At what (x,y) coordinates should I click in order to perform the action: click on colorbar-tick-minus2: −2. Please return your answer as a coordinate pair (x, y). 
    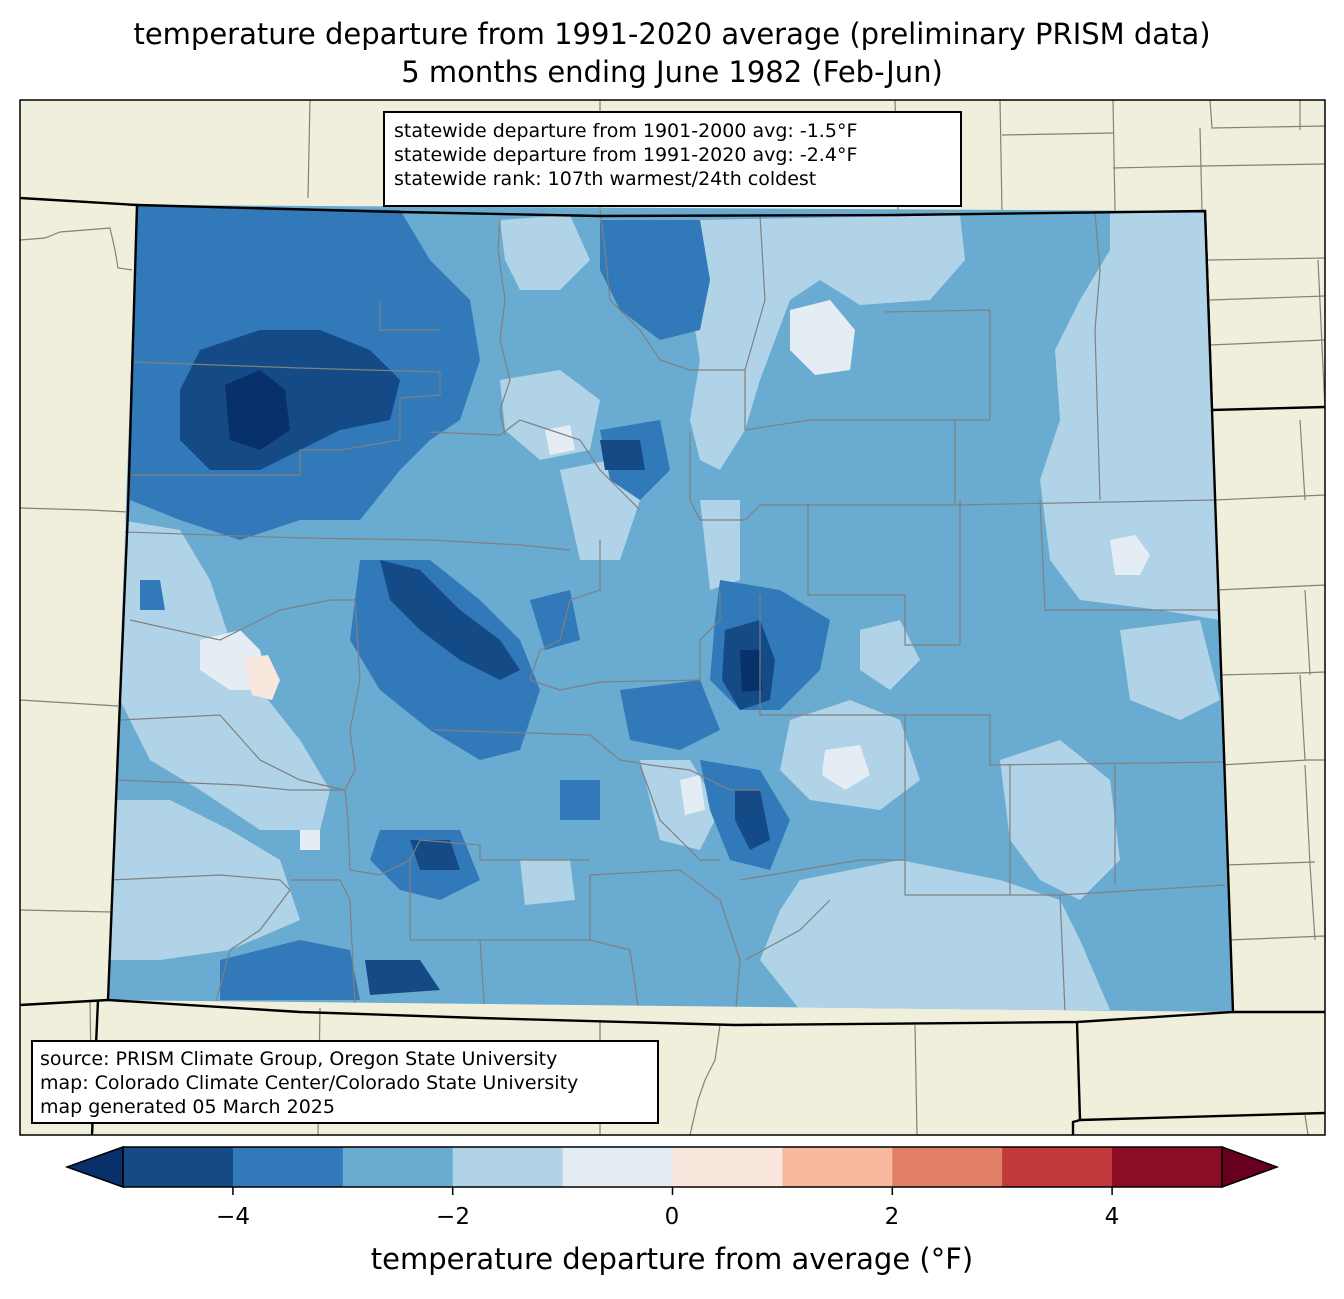
    Looking at the image, I should click on (453, 1217).